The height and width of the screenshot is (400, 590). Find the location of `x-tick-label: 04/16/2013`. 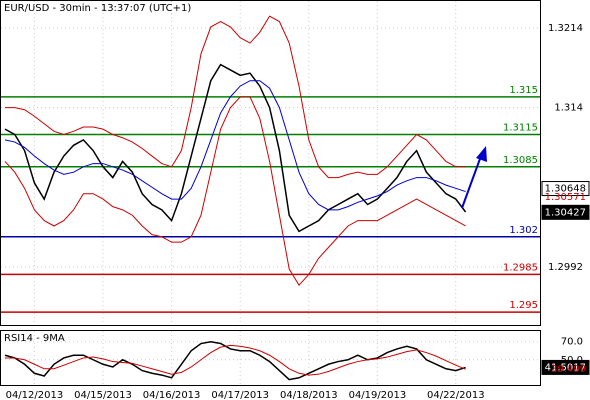

x-tick-label: 04/16/2013 is located at coordinates (172, 395).